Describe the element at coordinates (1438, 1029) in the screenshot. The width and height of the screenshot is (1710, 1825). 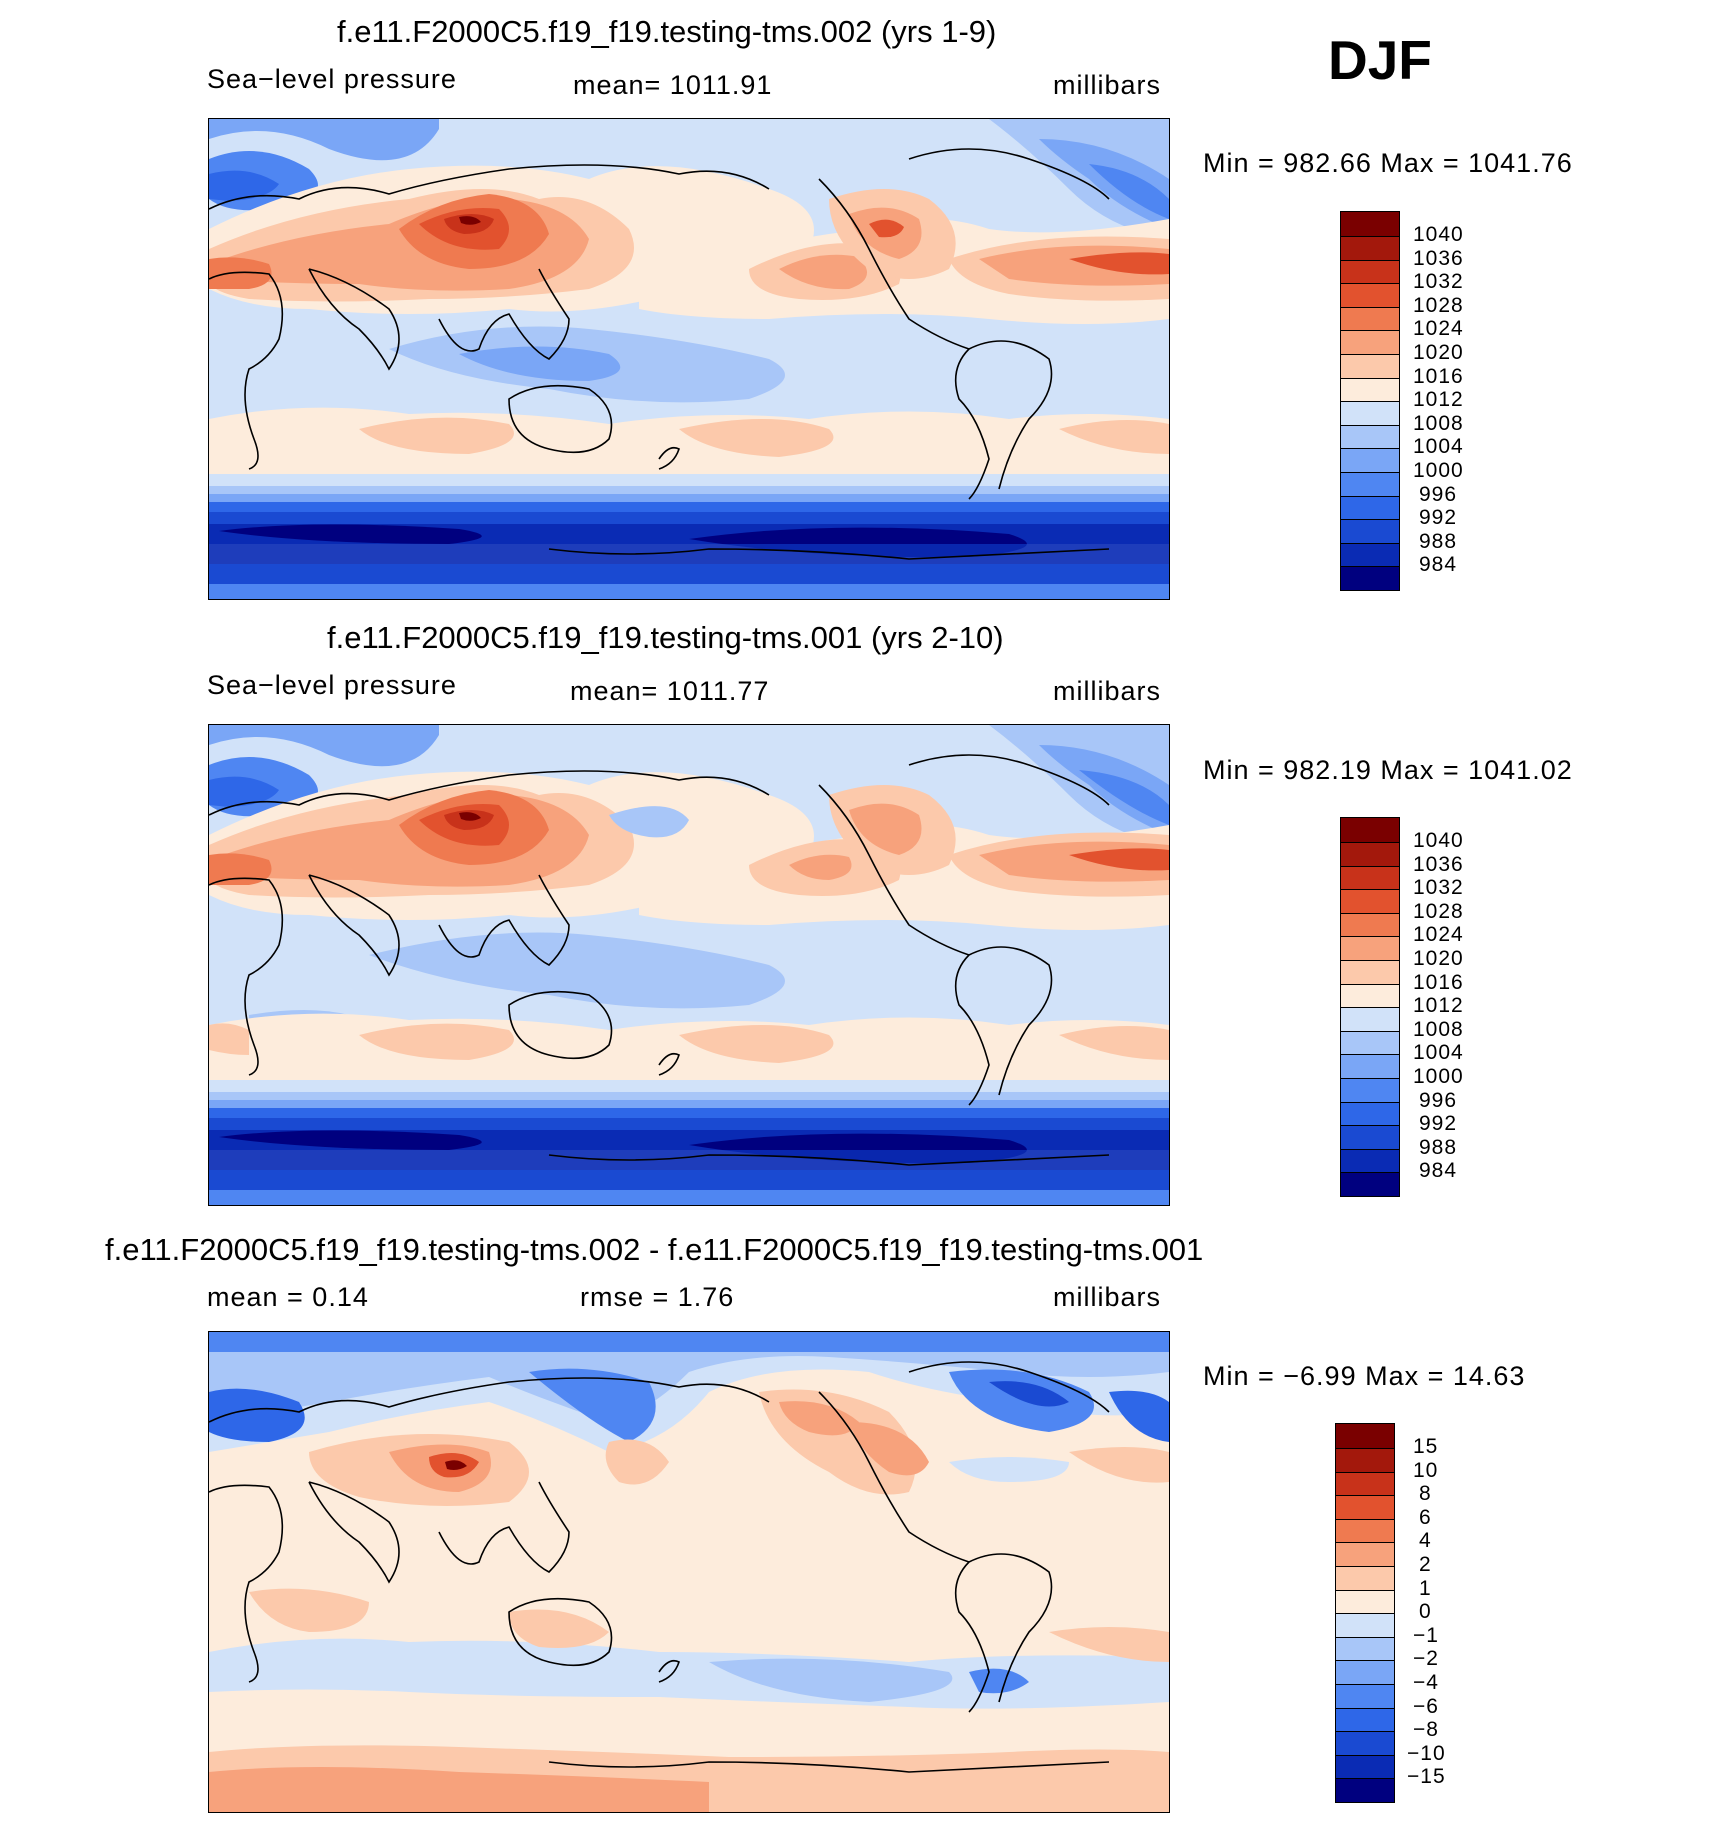
I see `panel-2-cbar-label: 1008` at that location.